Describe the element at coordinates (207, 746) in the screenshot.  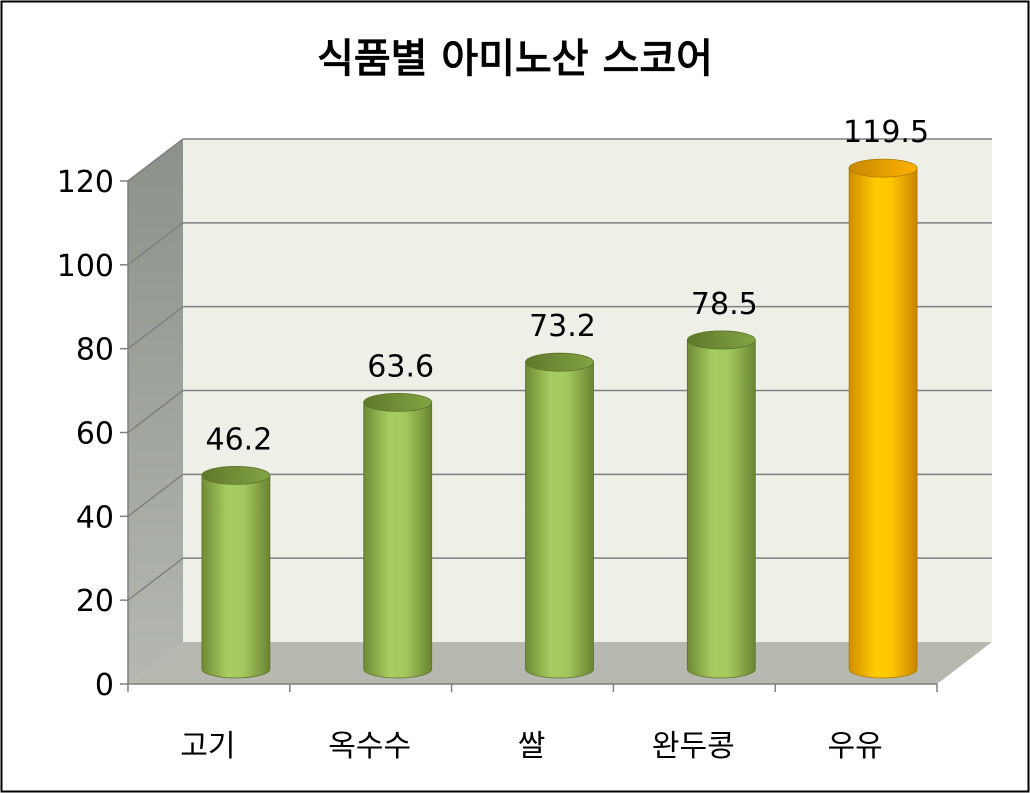
I see `x-tick-label: 고기` at that location.